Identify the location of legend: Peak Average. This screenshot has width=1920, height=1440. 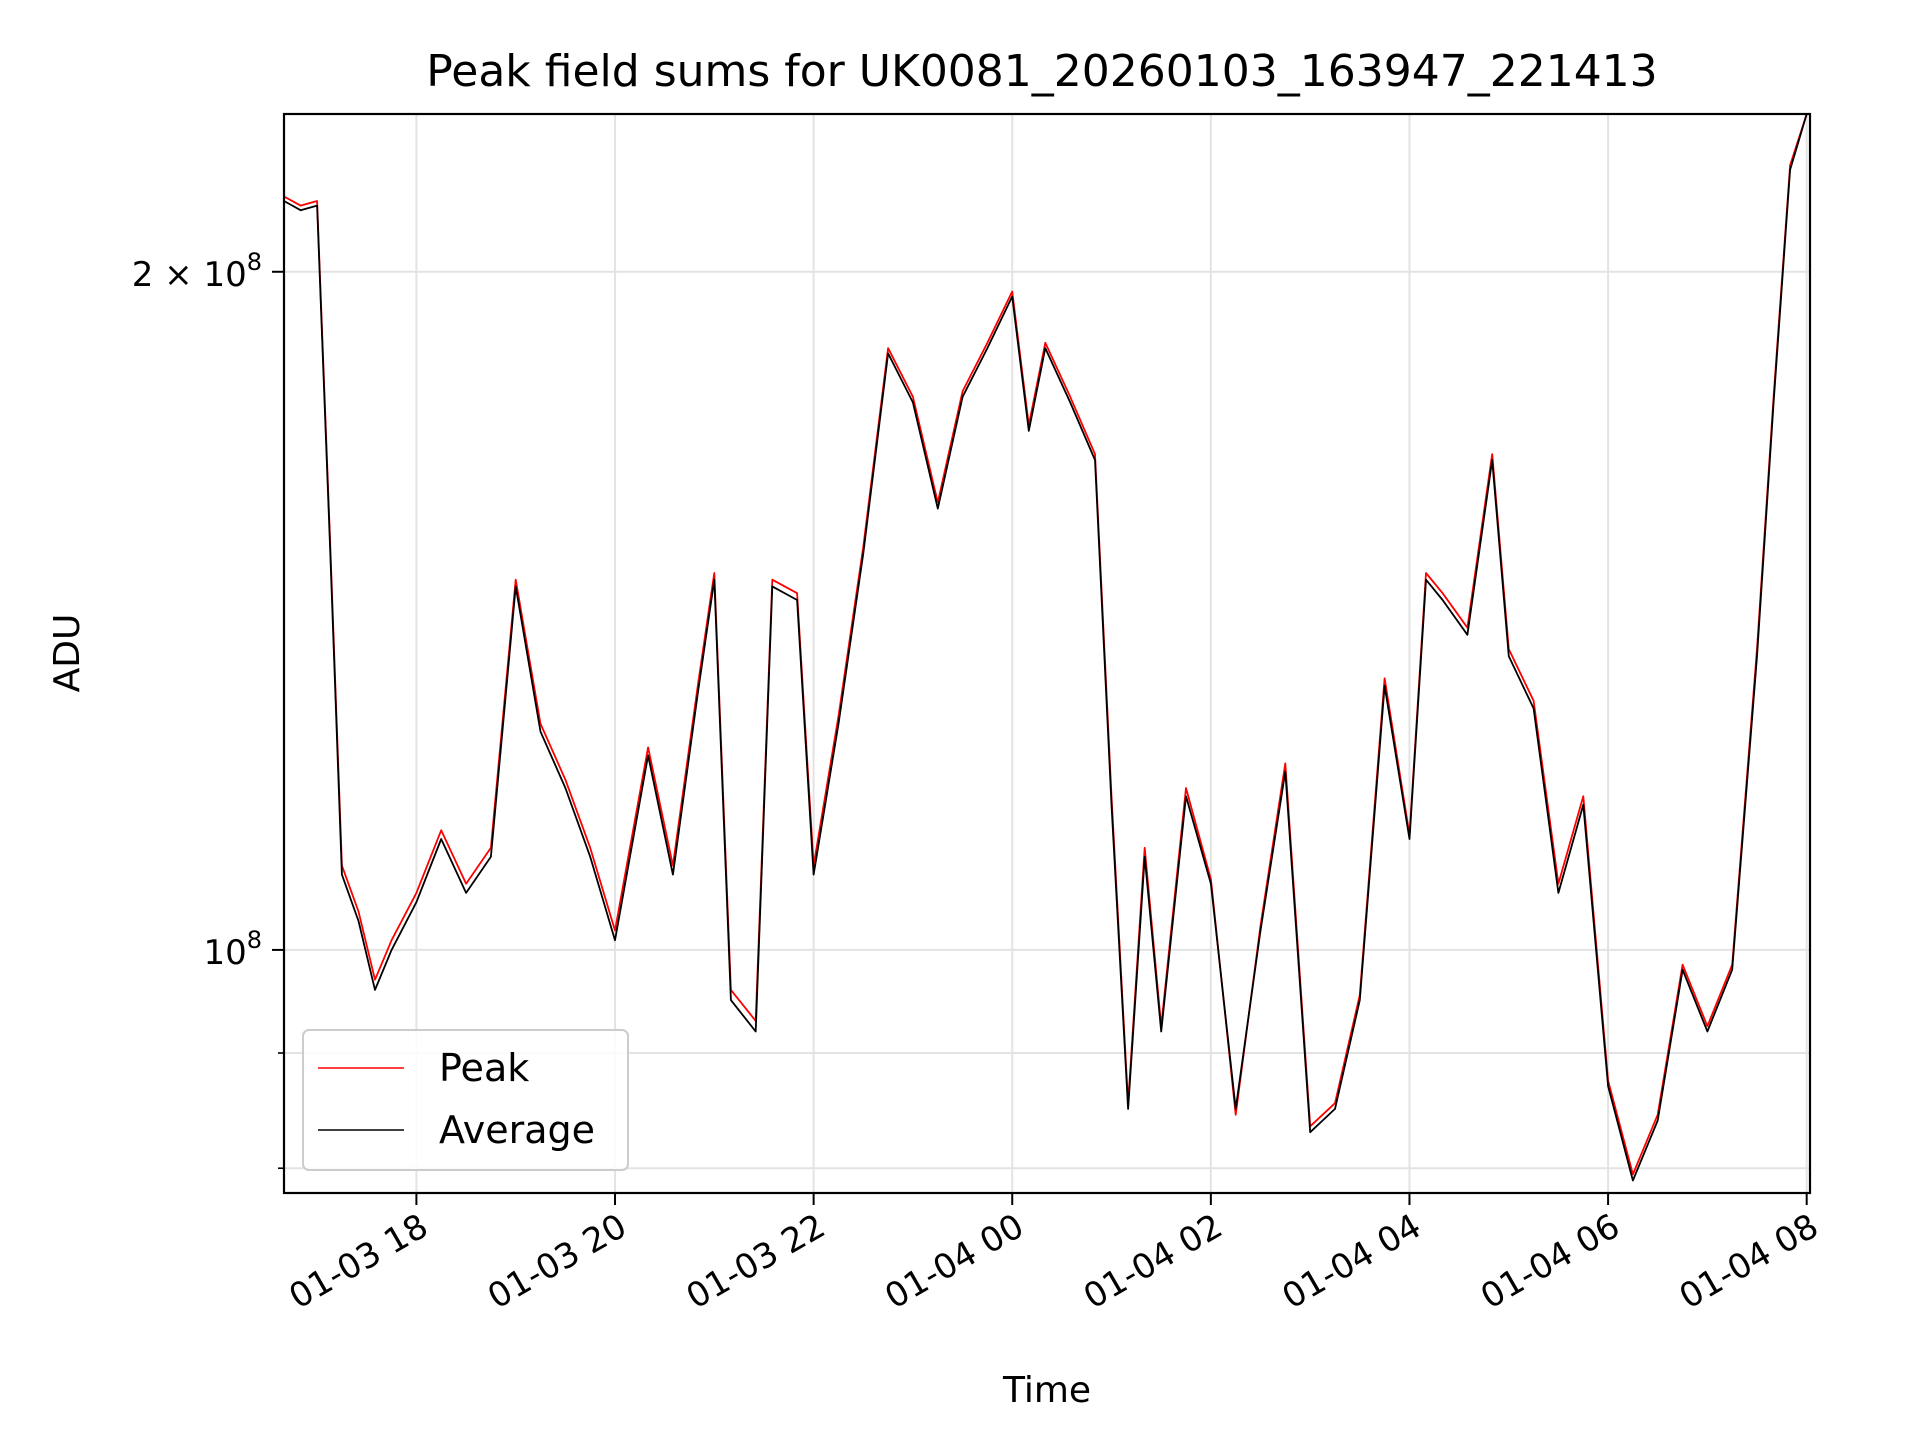
(465, 1100).